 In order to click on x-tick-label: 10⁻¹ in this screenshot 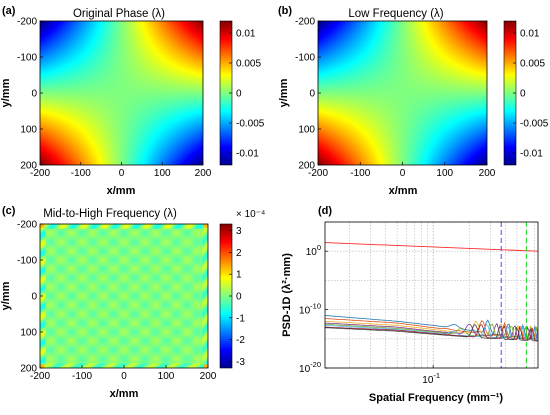, I will do `click(431, 378)`.